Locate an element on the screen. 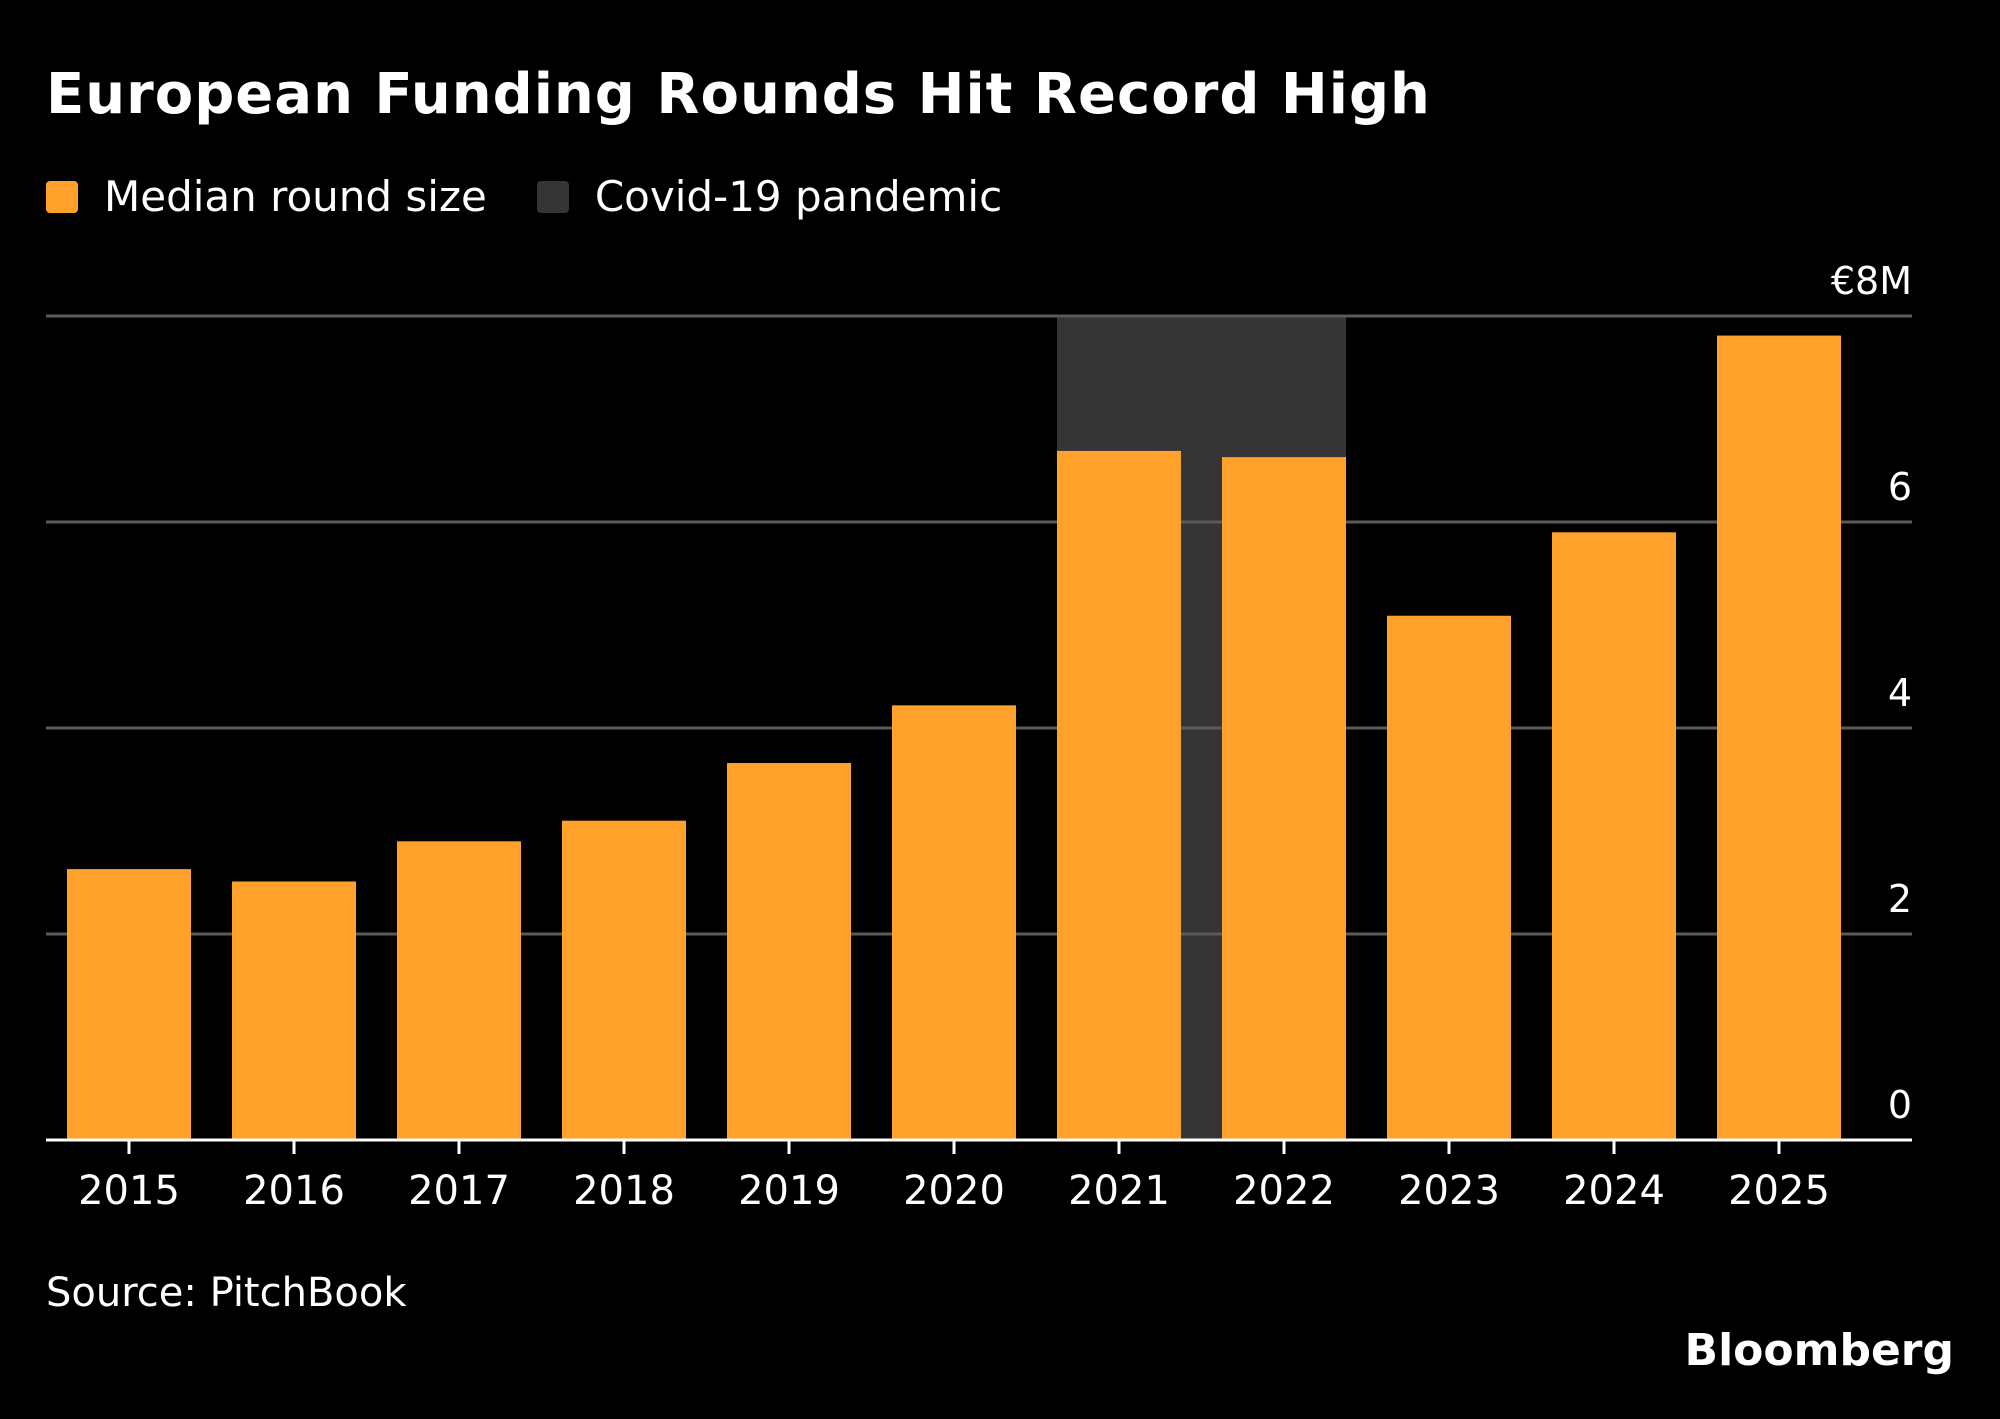  bar-2016 is located at coordinates (294, 1010).